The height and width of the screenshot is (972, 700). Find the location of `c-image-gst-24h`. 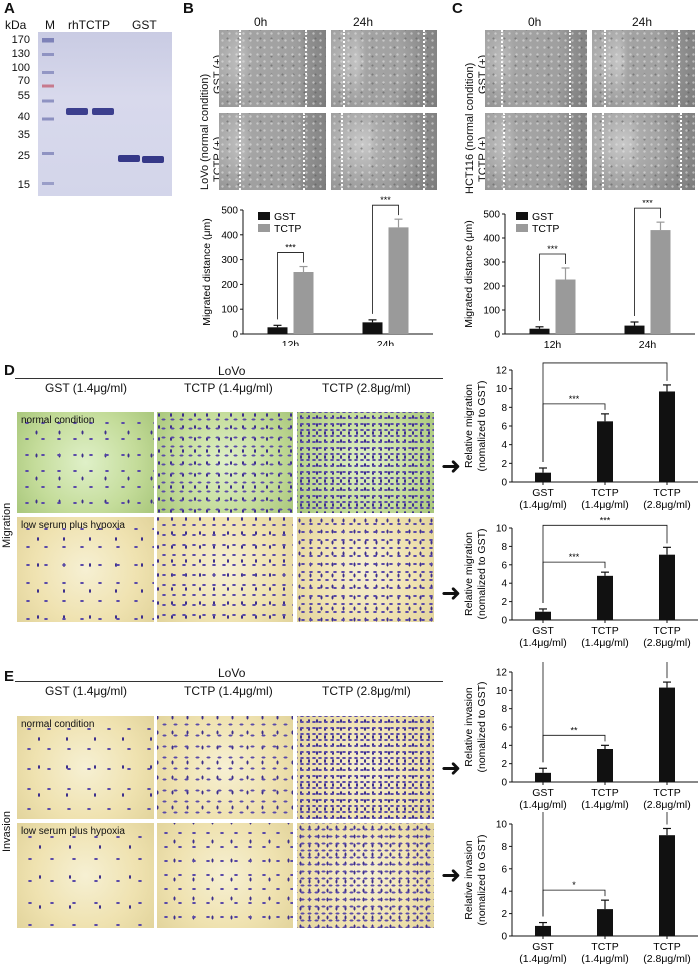

c-image-gst-24h is located at coordinates (643, 68).